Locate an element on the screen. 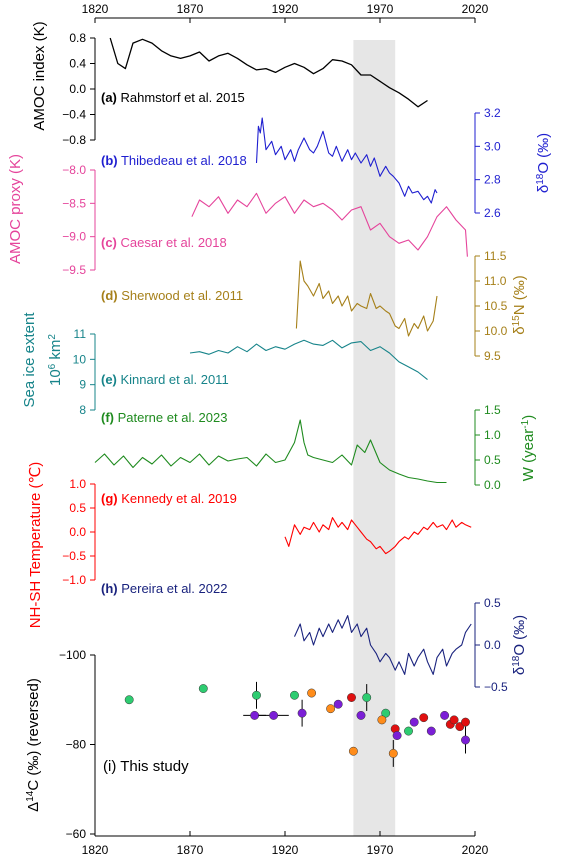 This screenshot has width=563, height=866. panel-d-label: (d) Sherwood et al. 2011 is located at coordinates (172, 295).